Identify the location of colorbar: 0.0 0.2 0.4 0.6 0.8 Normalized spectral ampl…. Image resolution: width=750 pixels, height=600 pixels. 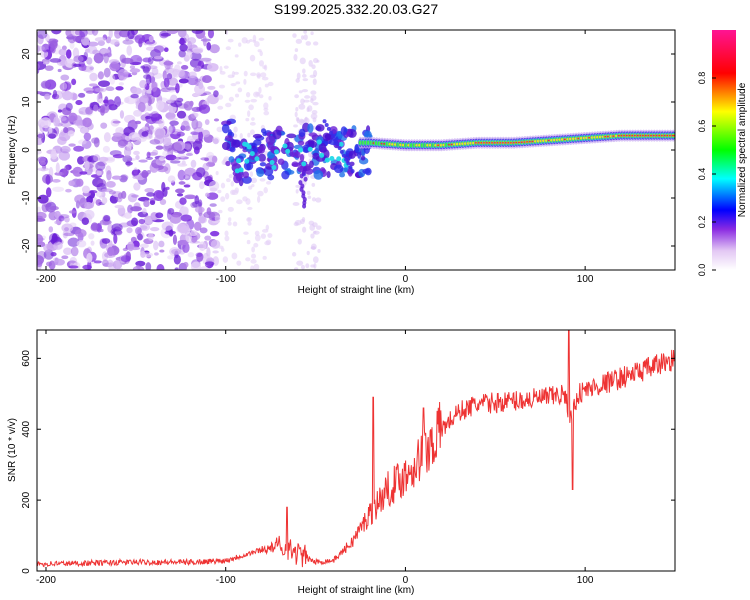
(722, 153).